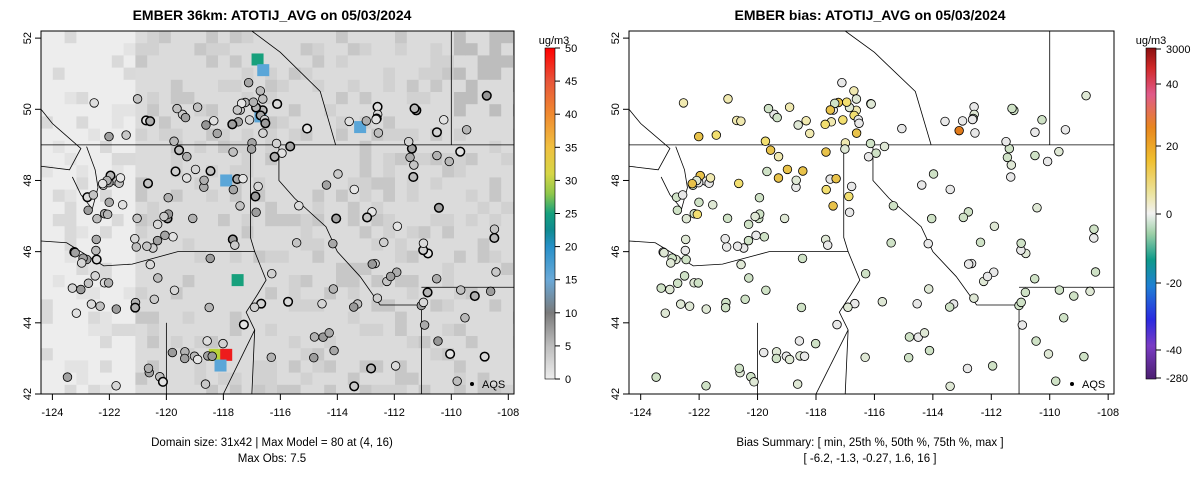 The height and width of the screenshot is (479, 1200). What do you see at coordinates (220, 365) in the screenshot?
I see `highlight-cell` at bounding box center [220, 365].